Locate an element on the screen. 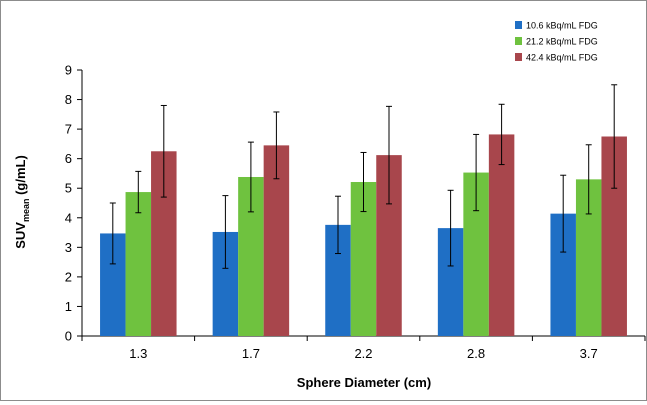 The width and height of the screenshot is (647, 405). y-axis-title-unit: (g/mL) is located at coordinates (20, 176).